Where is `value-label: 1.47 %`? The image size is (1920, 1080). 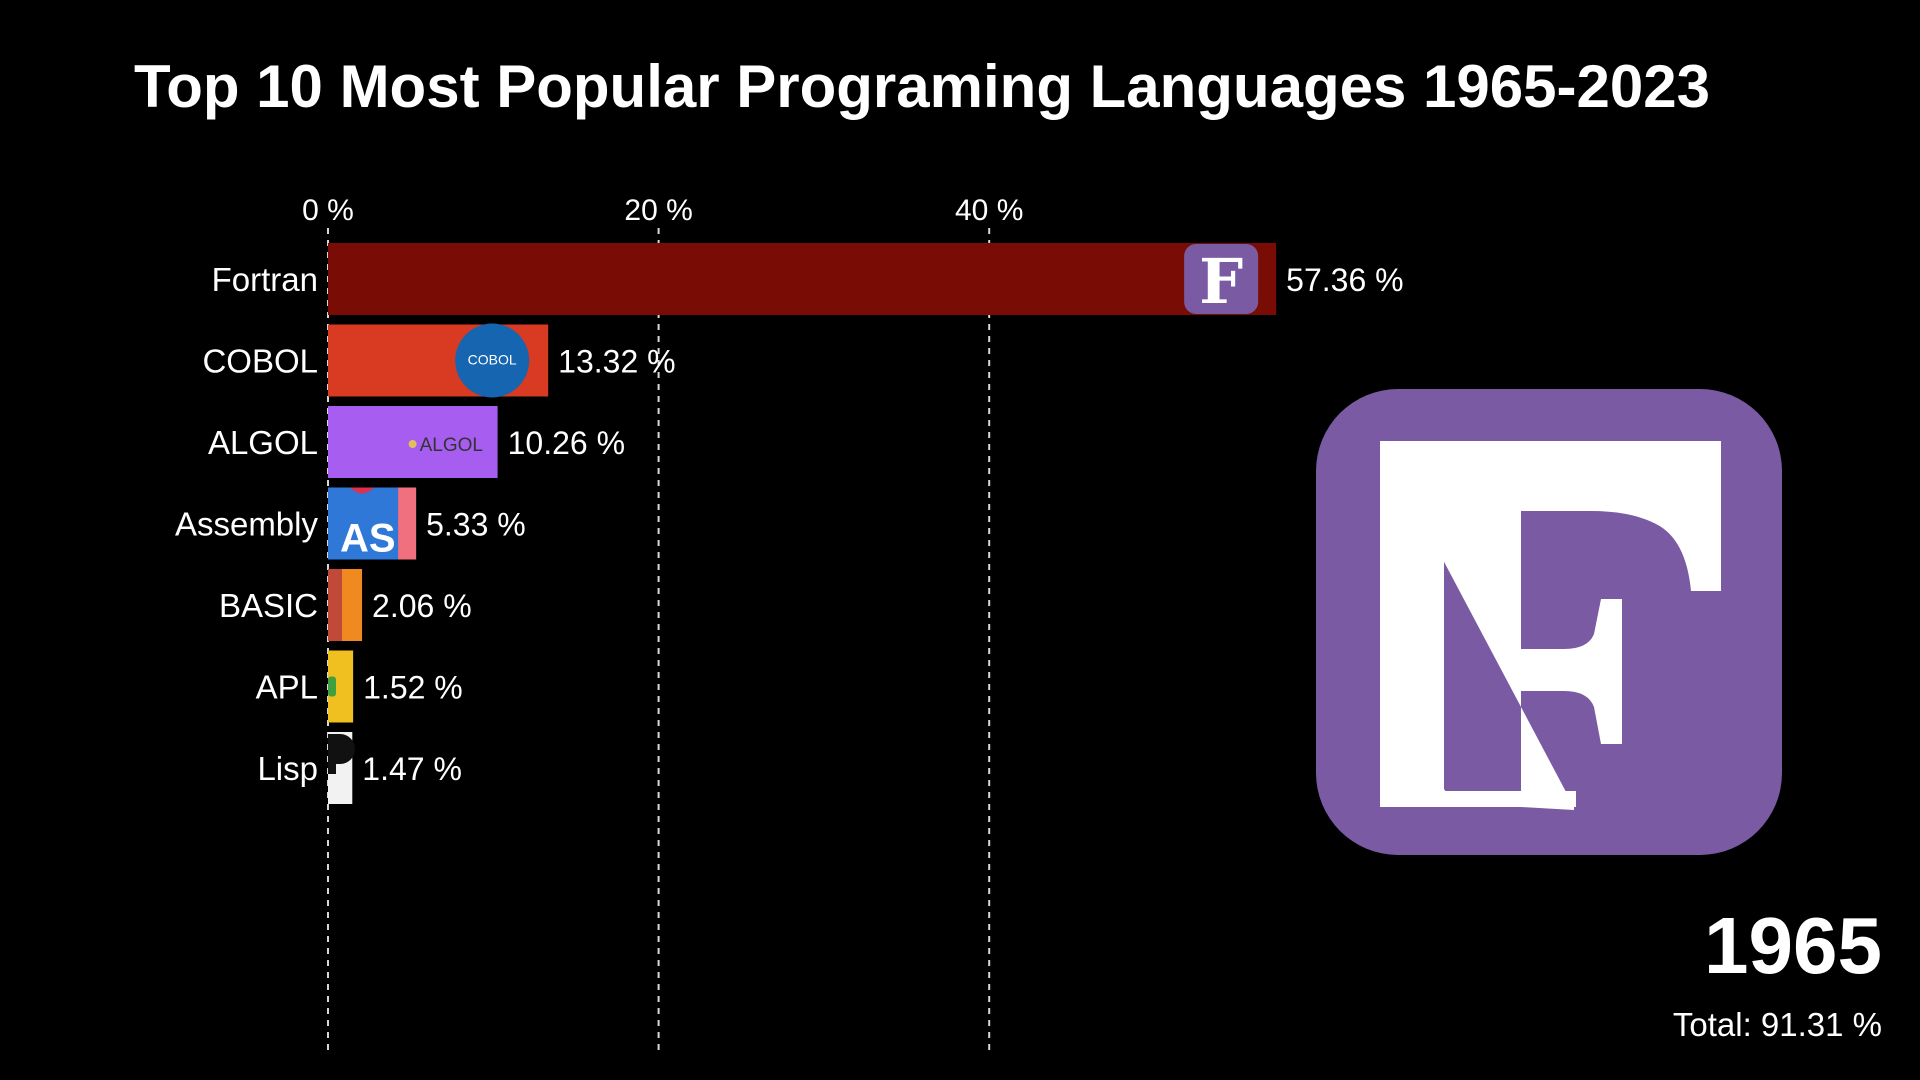
value-label: 1.47 % is located at coordinates (412, 769).